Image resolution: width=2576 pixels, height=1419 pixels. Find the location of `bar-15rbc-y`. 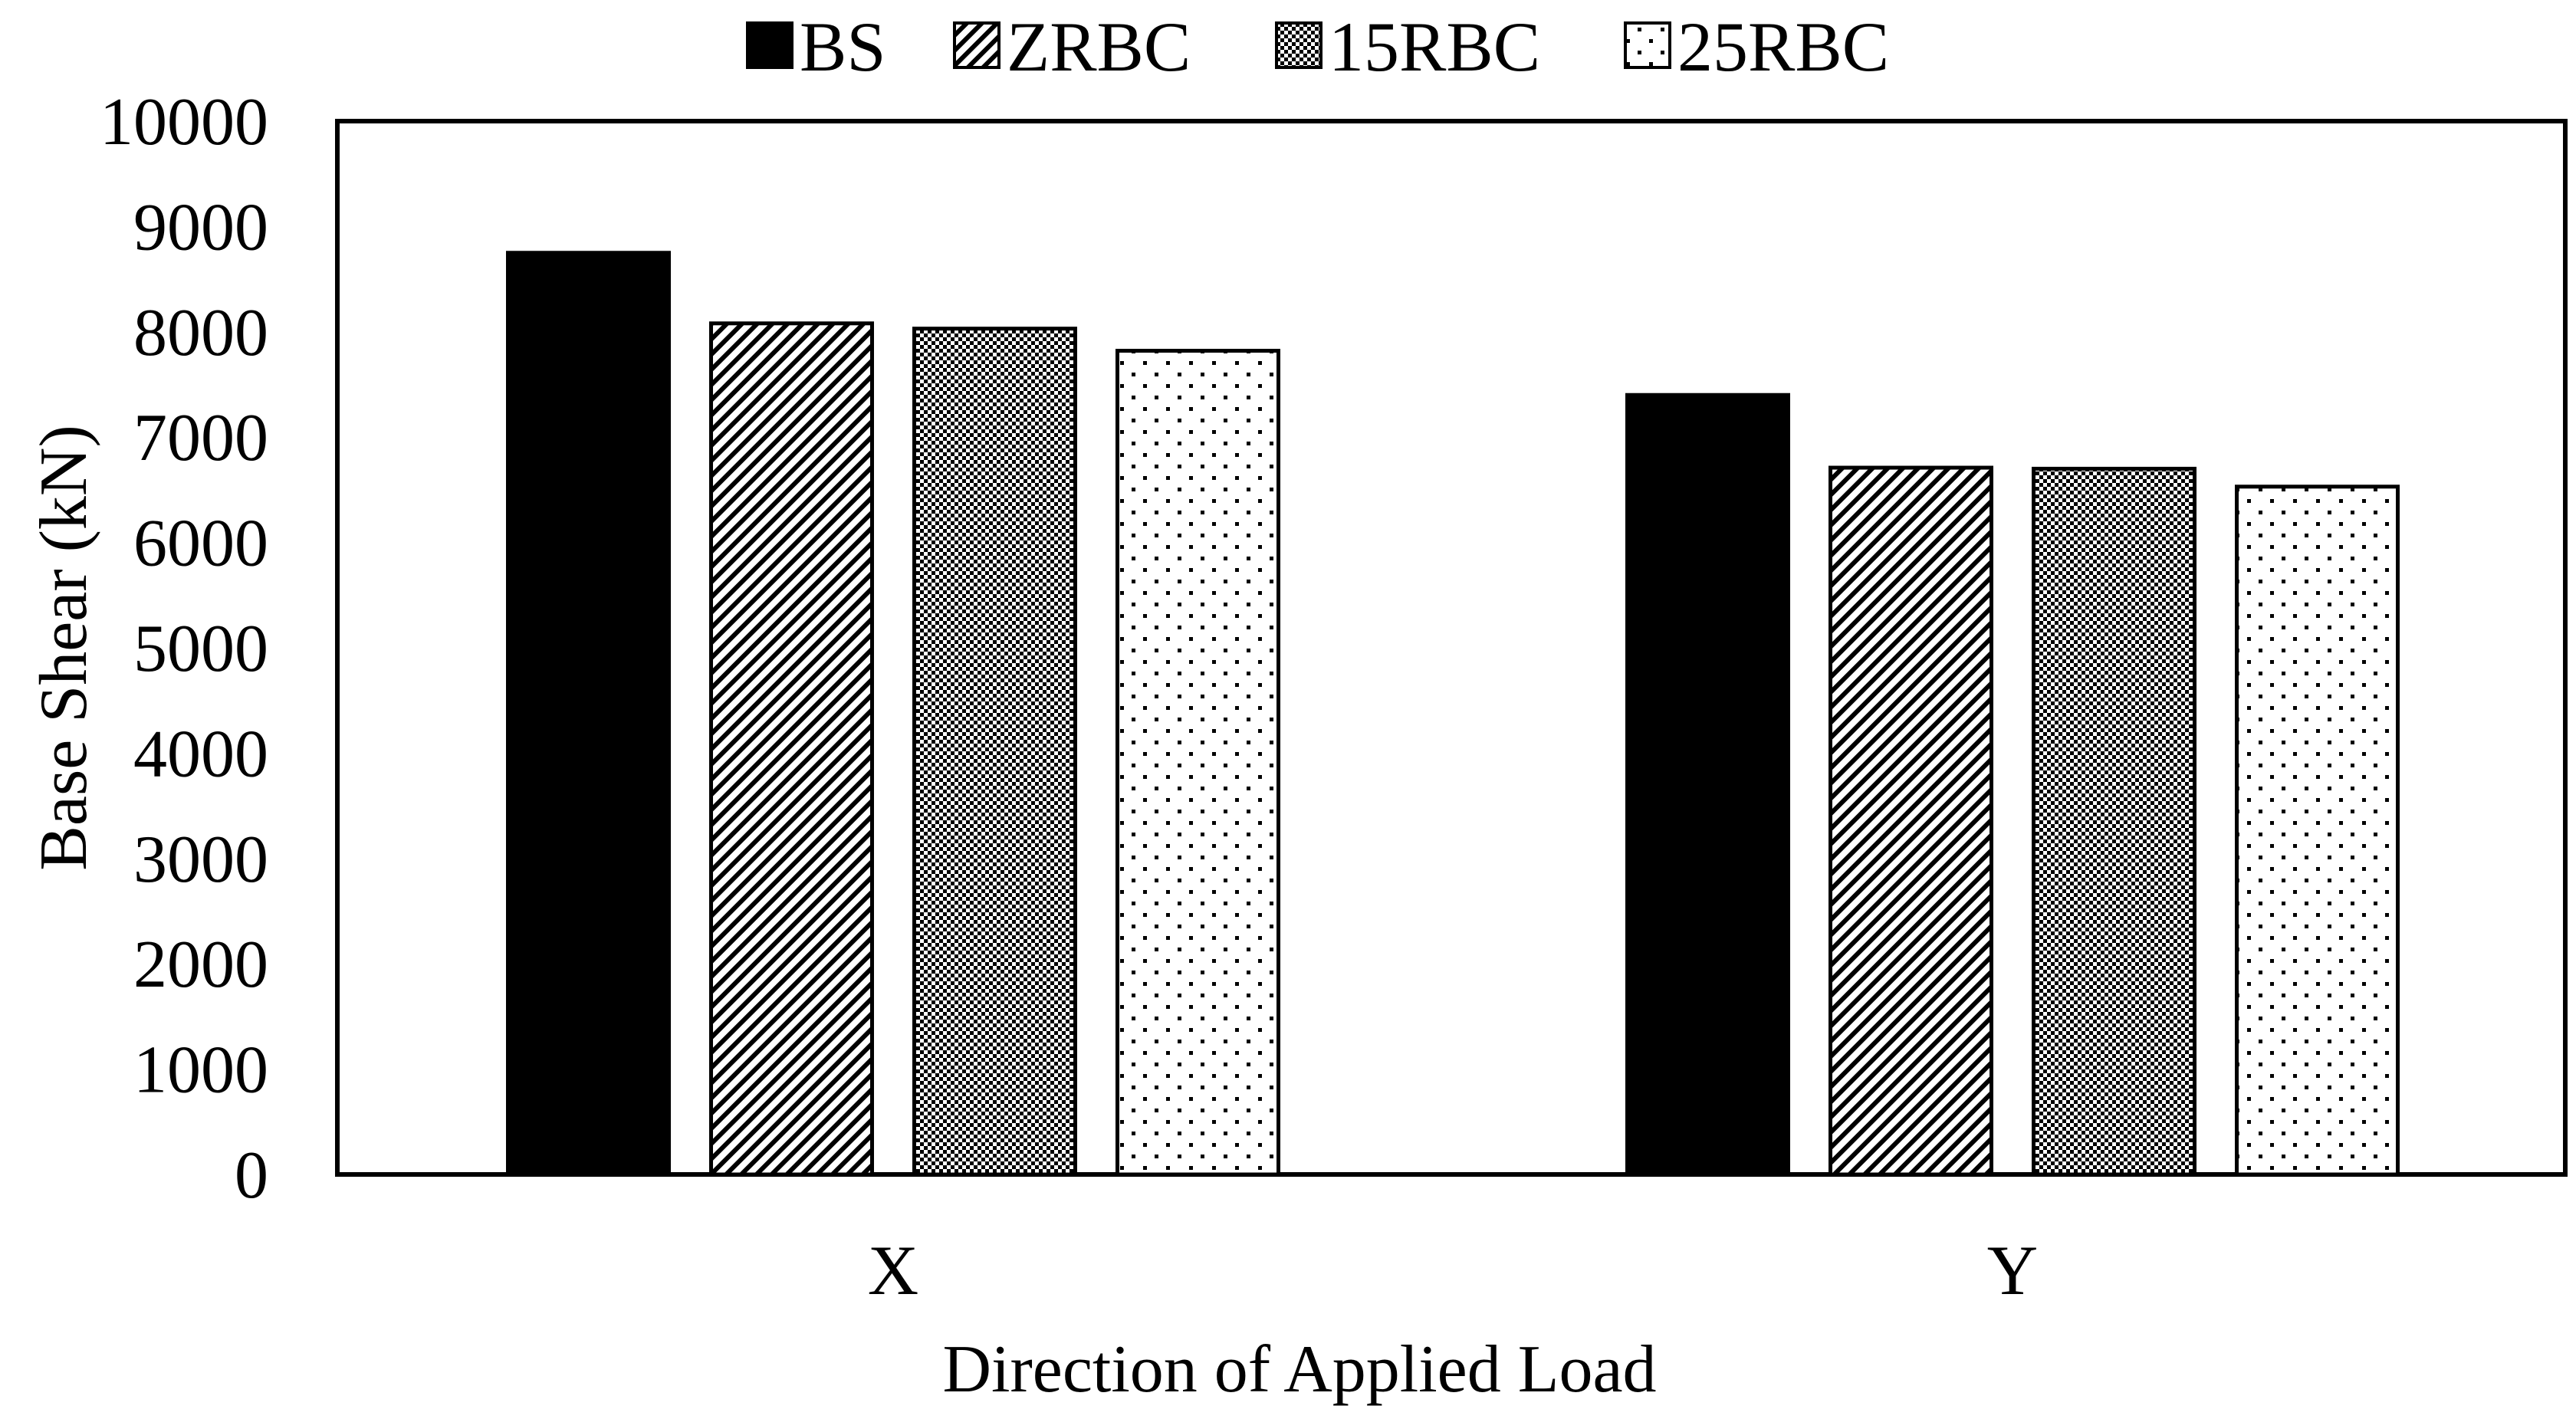

bar-15rbc-y is located at coordinates (2114, 821).